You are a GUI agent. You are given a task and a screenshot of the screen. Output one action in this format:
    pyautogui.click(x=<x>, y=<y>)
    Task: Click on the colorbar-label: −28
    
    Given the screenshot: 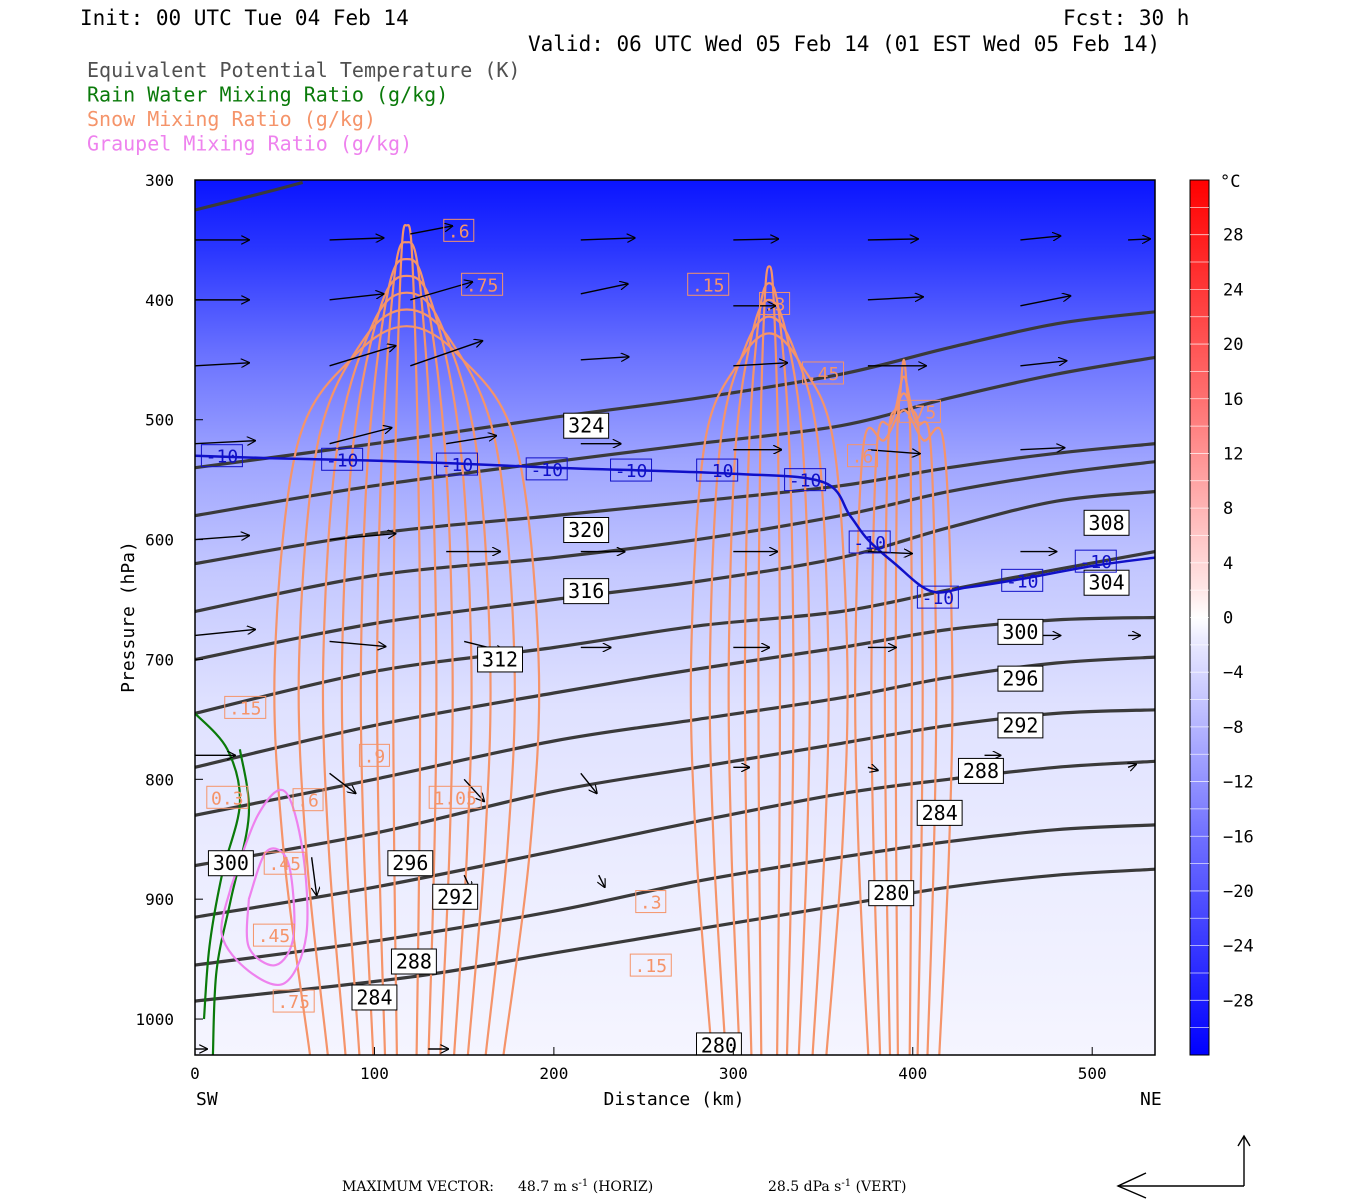 What is the action you would take?
    pyautogui.click(x=1238, y=1001)
    